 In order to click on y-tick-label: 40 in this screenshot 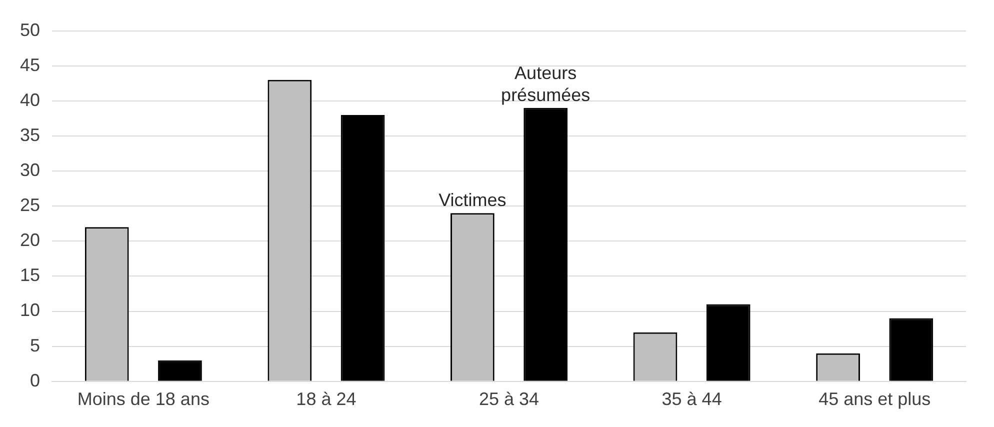, I will do `click(30, 100)`.